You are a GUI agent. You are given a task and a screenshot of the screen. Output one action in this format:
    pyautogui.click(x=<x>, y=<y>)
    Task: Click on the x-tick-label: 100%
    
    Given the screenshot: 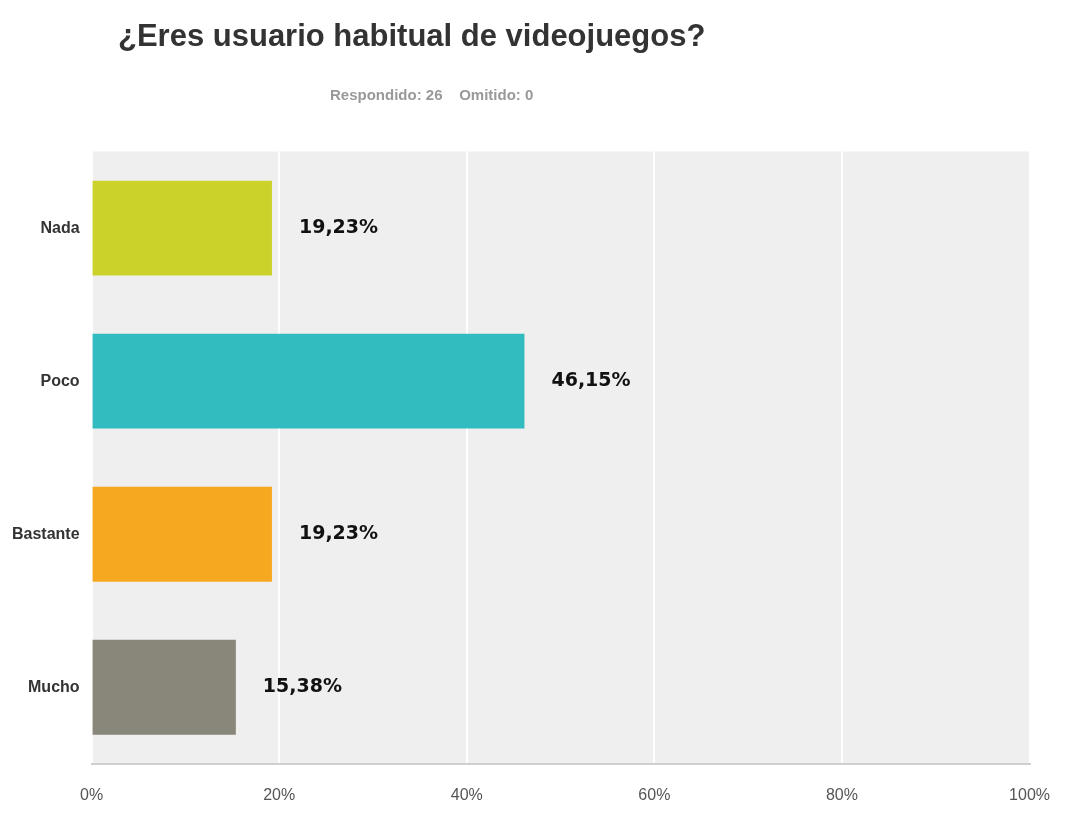 What is the action you would take?
    pyautogui.click(x=1029, y=794)
    